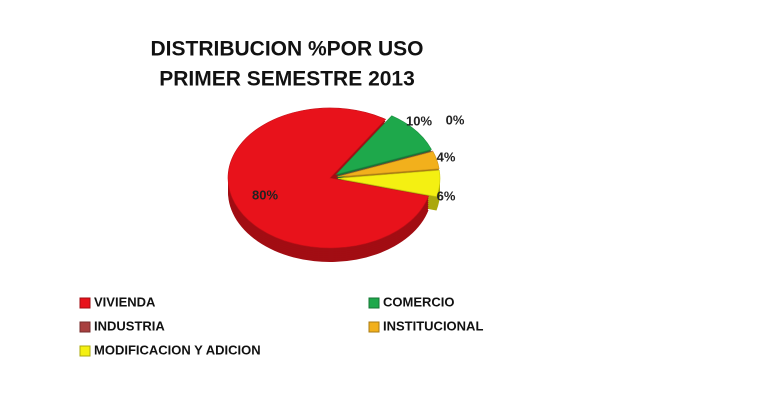 The width and height of the screenshot is (782, 400). What do you see at coordinates (129, 325) in the screenshot?
I see `legend-label: INDUSTRIA` at bounding box center [129, 325].